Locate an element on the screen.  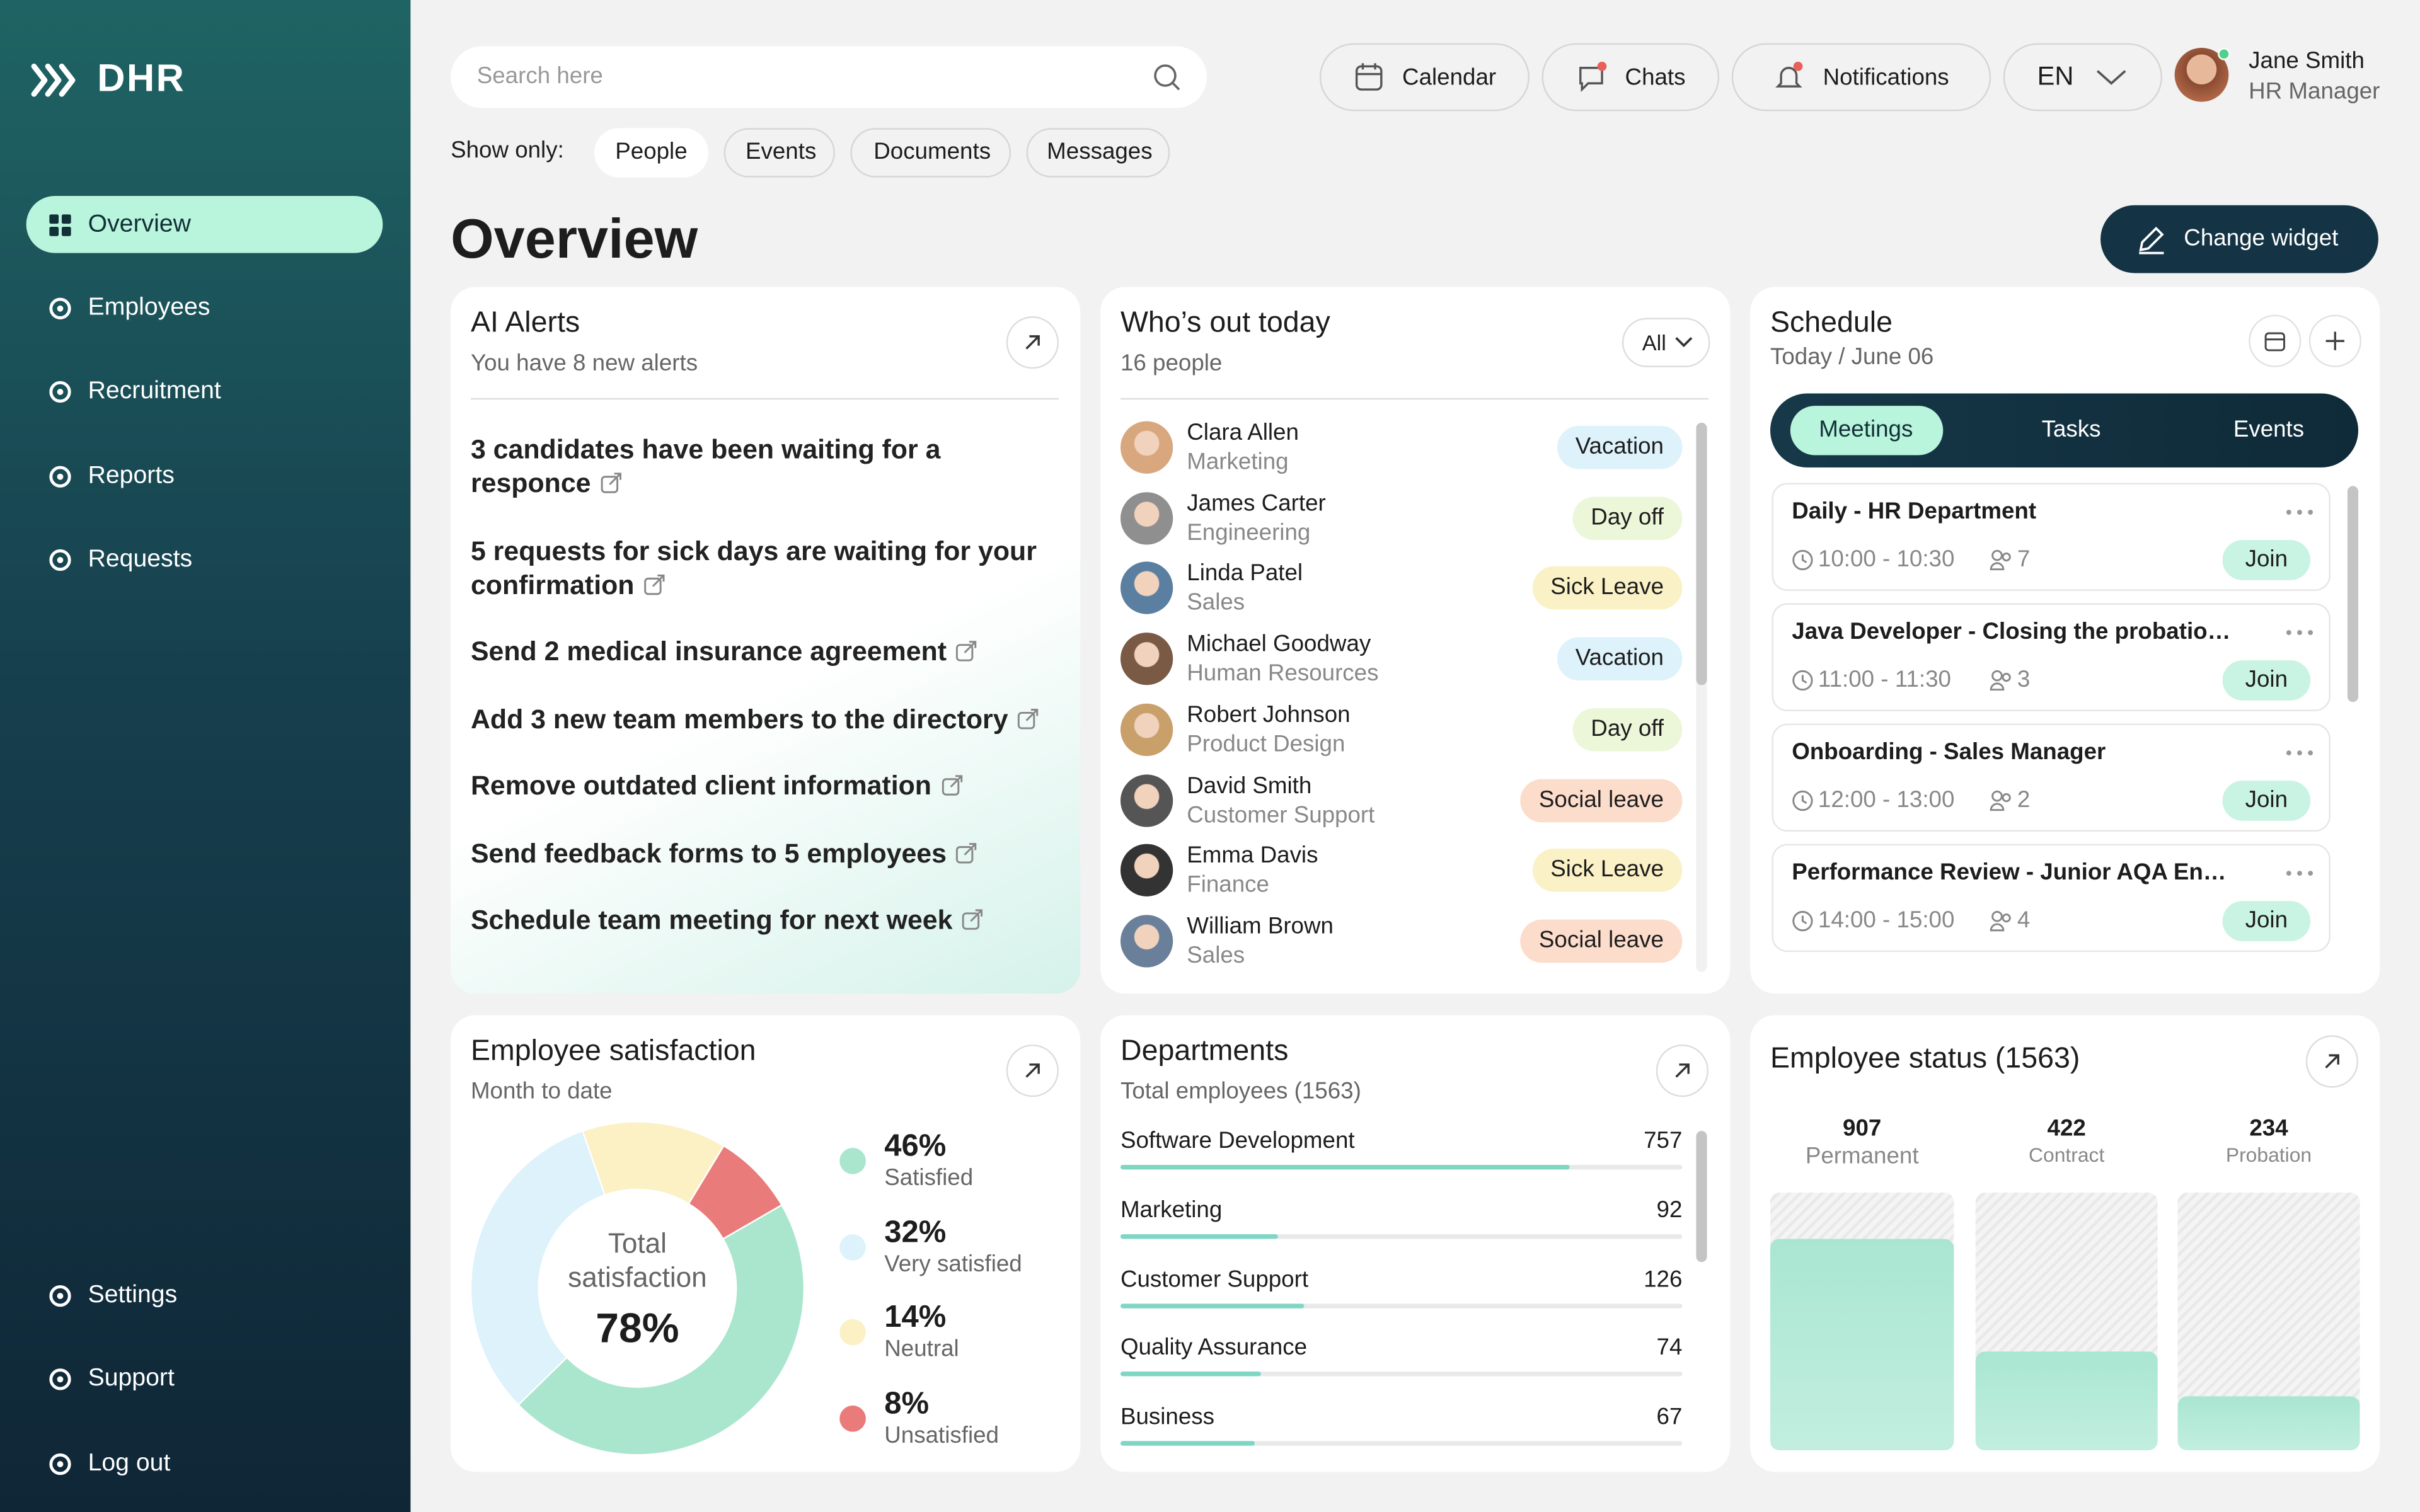
filter-chip: People is located at coordinates (651, 153).